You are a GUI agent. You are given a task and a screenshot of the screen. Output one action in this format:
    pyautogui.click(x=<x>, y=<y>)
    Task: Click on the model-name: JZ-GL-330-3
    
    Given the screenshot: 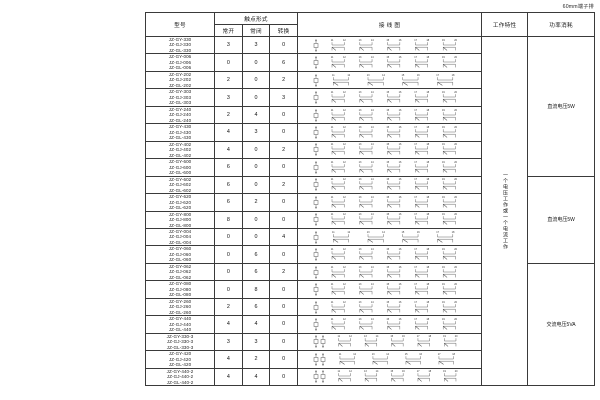 What is the action you would take?
    pyautogui.click(x=180, y=347)
    